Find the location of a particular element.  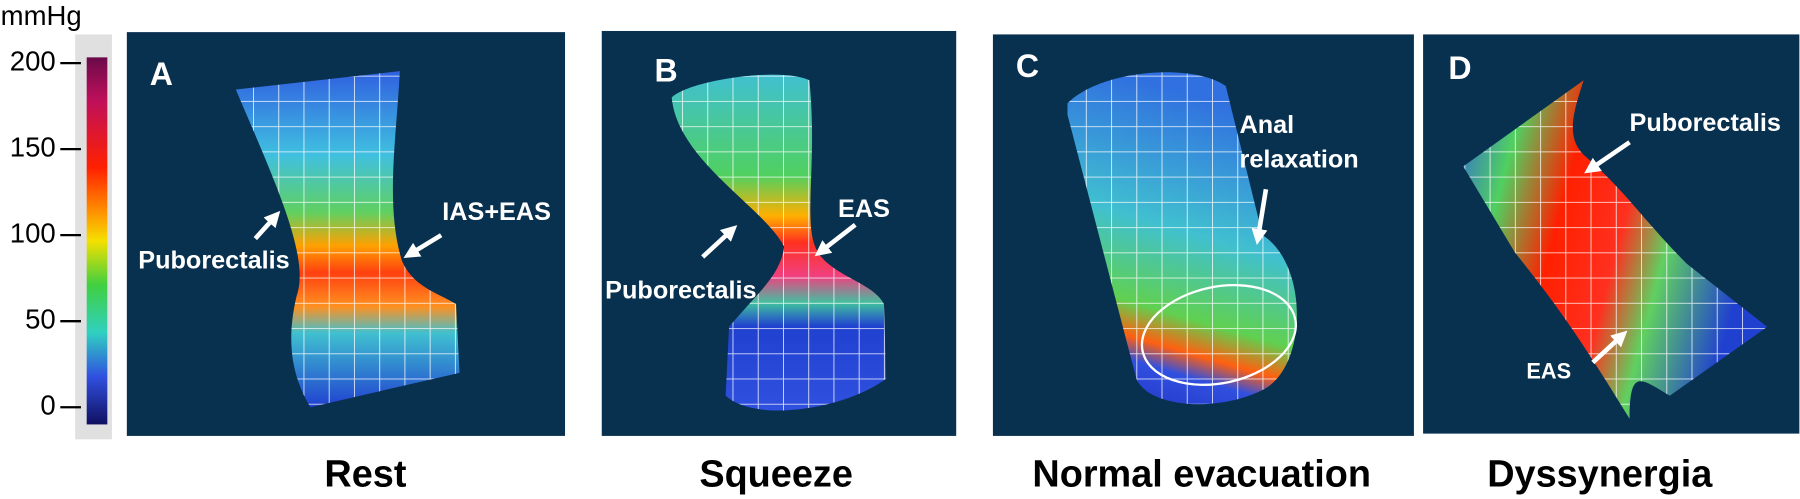

tick-label: 50 is located at coordinates (40, 318).